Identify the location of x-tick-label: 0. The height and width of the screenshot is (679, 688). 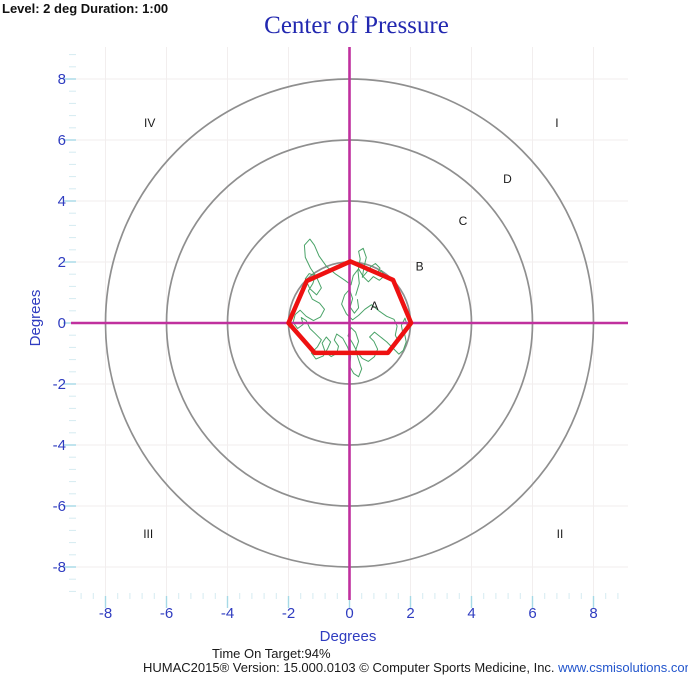
(349, 613).